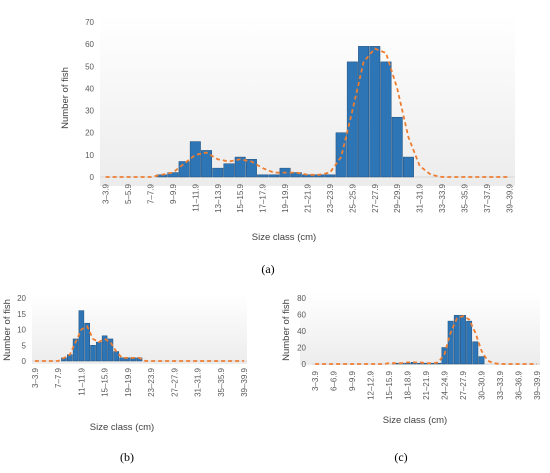 Image resolution: width=550 pixels, height=473 pixels. What do you see at coordinates (375, 197) in the screenshot?
I see `chart-a-xtick: 27–27.9` at bounding box center [375, 197].